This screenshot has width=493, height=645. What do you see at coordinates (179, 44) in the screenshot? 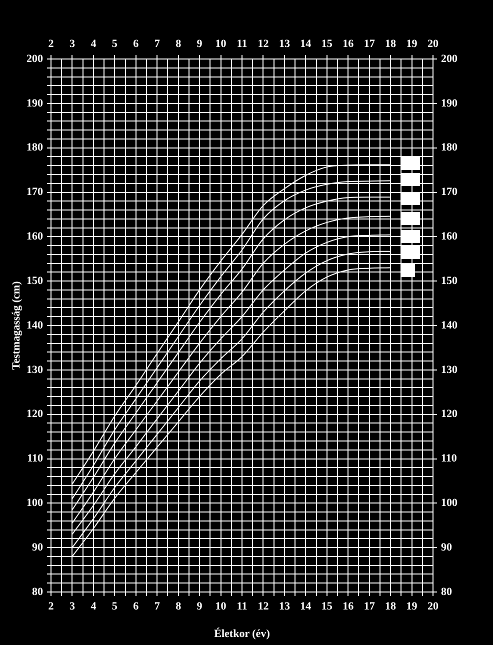
I see `x2-tick-label: 8` at bounding box center [179, 44].